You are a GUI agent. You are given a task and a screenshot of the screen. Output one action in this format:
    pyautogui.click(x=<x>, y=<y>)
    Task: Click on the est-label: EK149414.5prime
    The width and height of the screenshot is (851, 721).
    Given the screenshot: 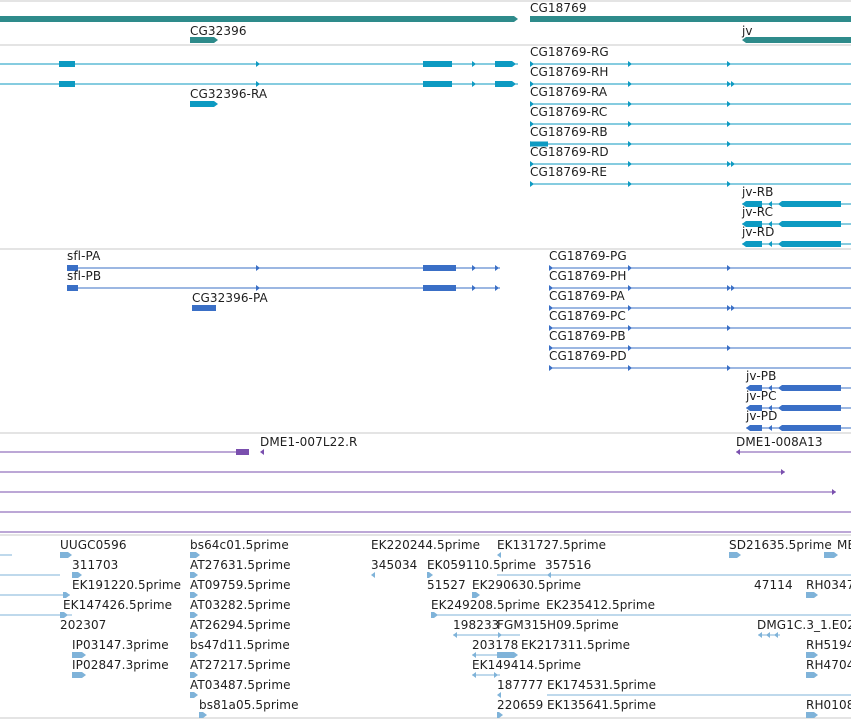 What is the action you would take?
    pyautogui.click(x=527, y=665)
    